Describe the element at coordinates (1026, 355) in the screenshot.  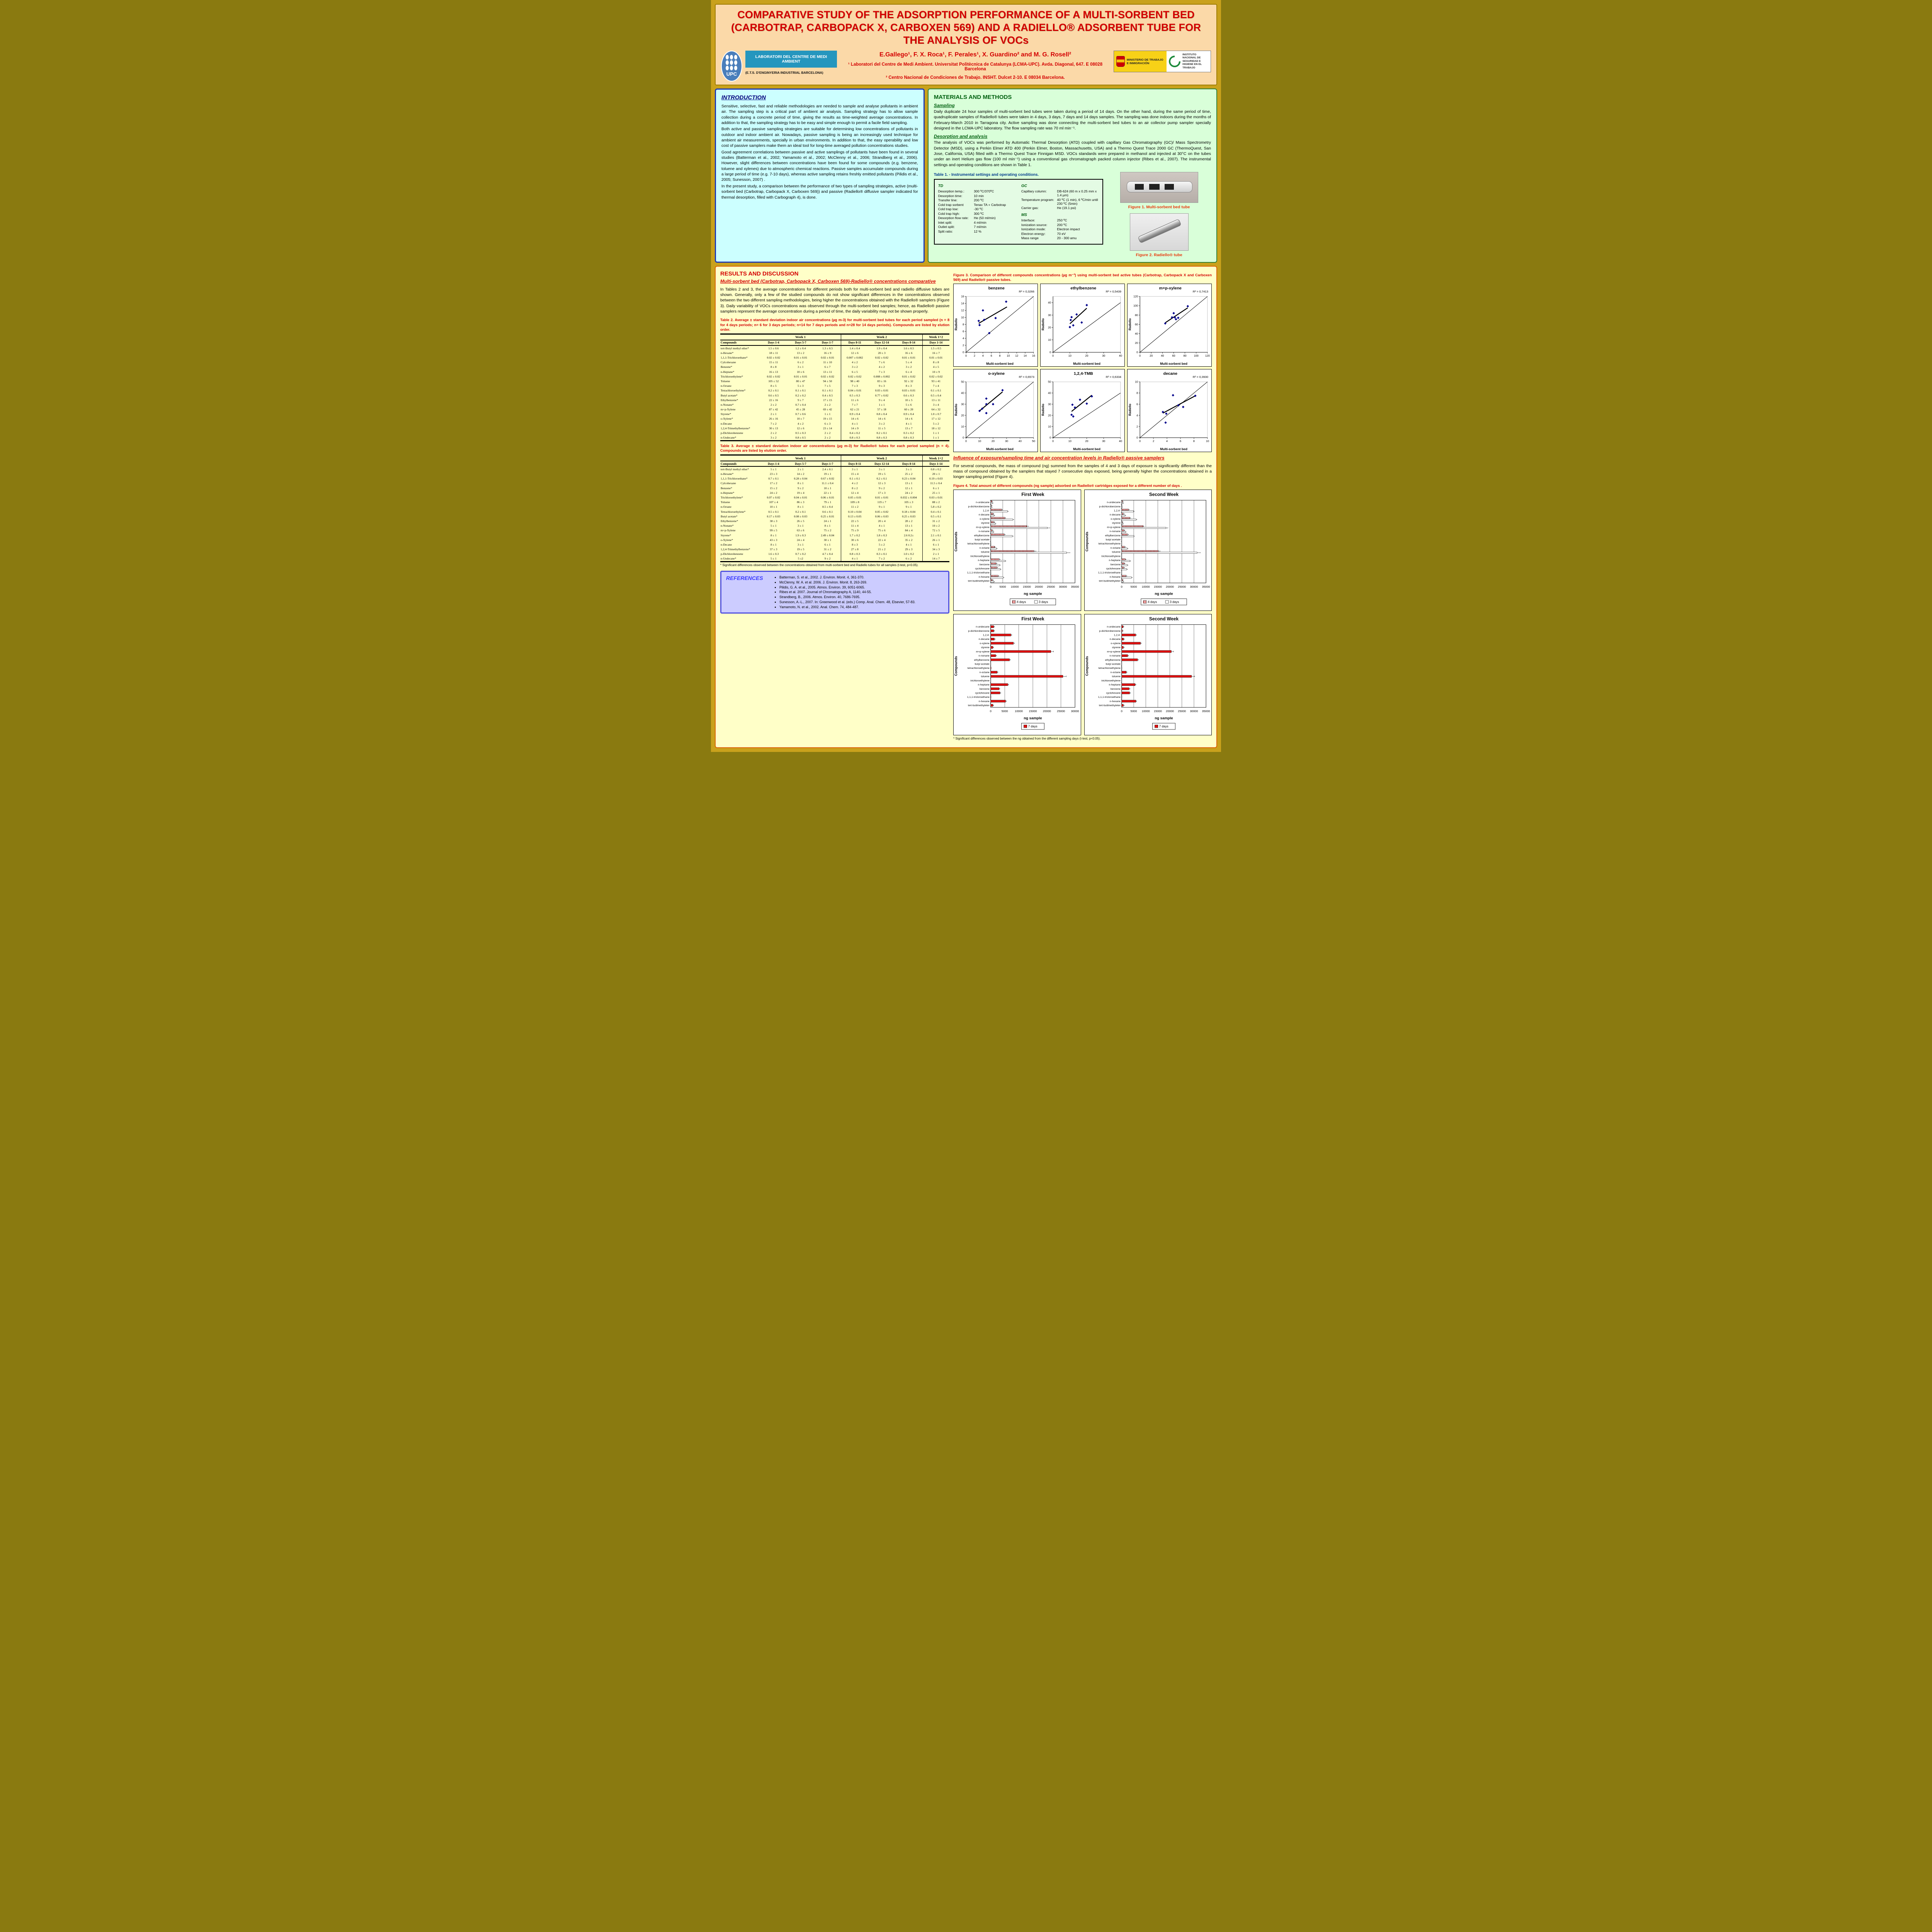
I see `svg-text: 14` at that location.